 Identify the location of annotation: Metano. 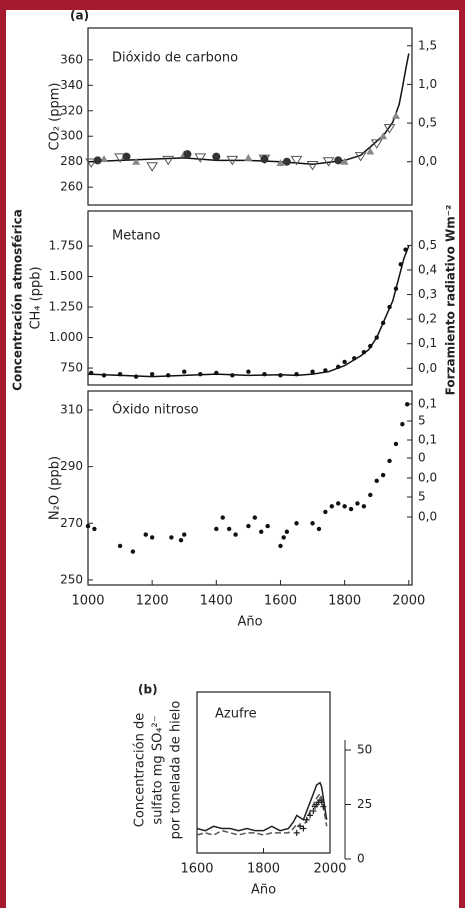
(136, 236).